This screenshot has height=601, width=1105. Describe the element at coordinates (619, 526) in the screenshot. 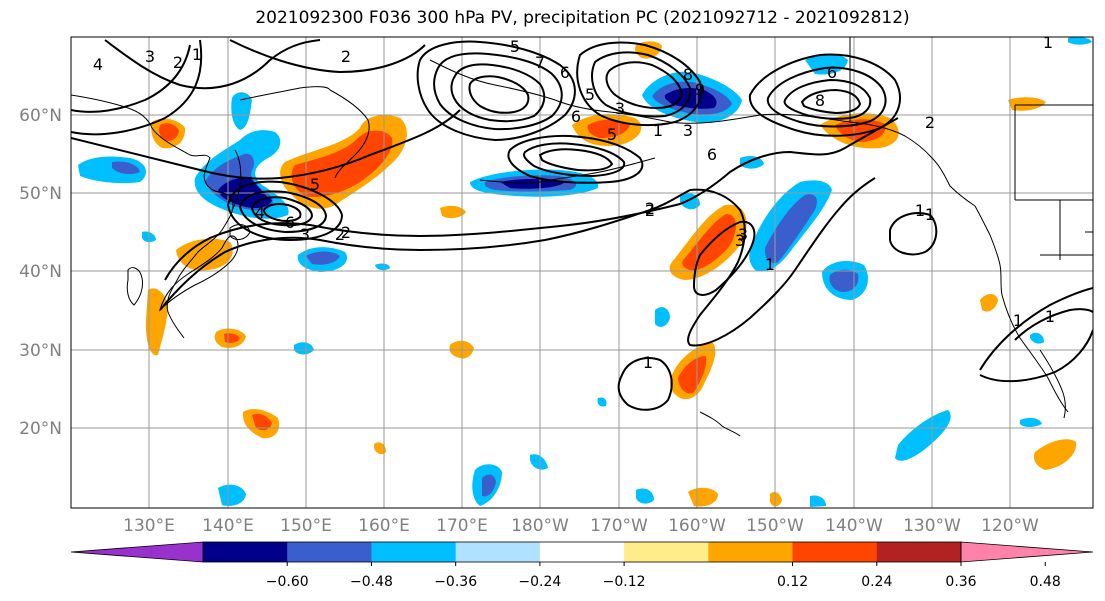

I see `longitude-label: 170°W` at that location.